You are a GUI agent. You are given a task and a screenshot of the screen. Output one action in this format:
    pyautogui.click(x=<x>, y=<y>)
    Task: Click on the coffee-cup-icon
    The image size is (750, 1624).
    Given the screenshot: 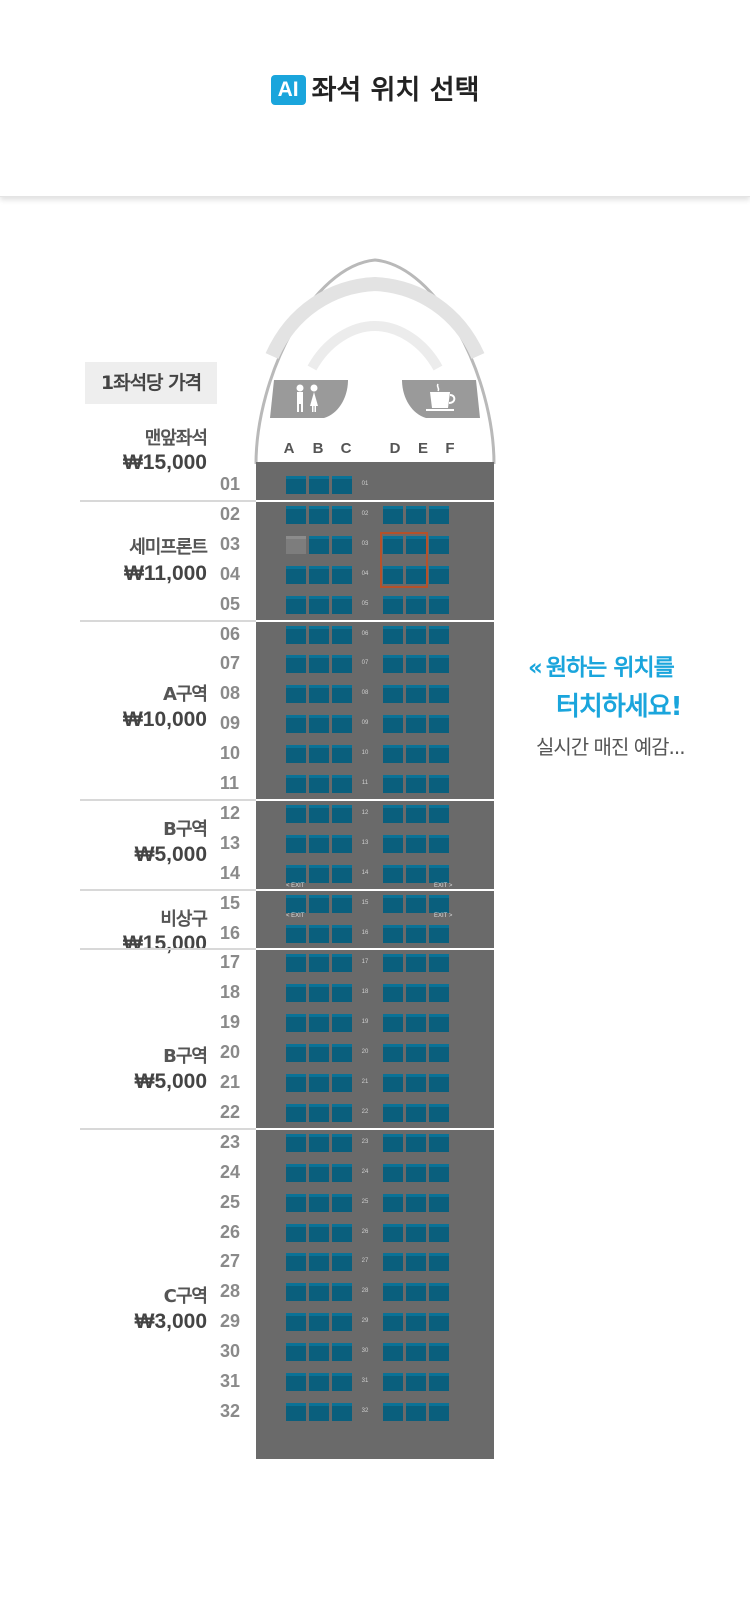 What is the action you would take?
    pyautogui.click(x=439, y=399)
    